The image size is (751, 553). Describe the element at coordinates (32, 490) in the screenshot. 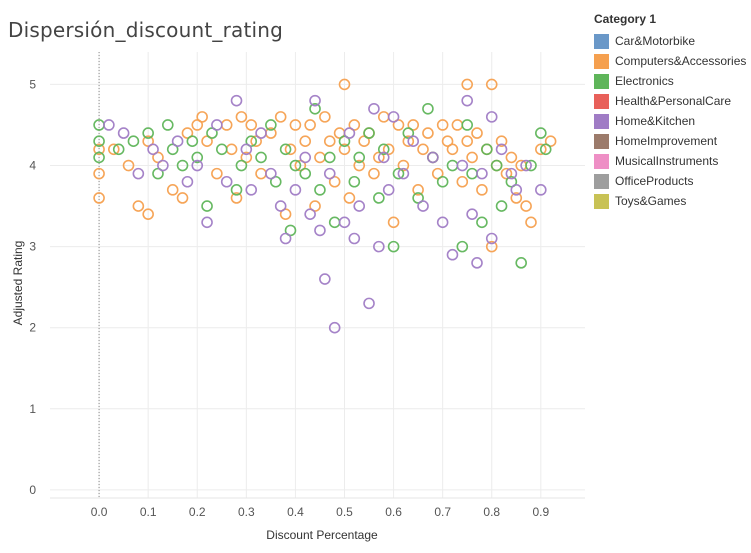

I see `y-tick-label: 0` at that location.